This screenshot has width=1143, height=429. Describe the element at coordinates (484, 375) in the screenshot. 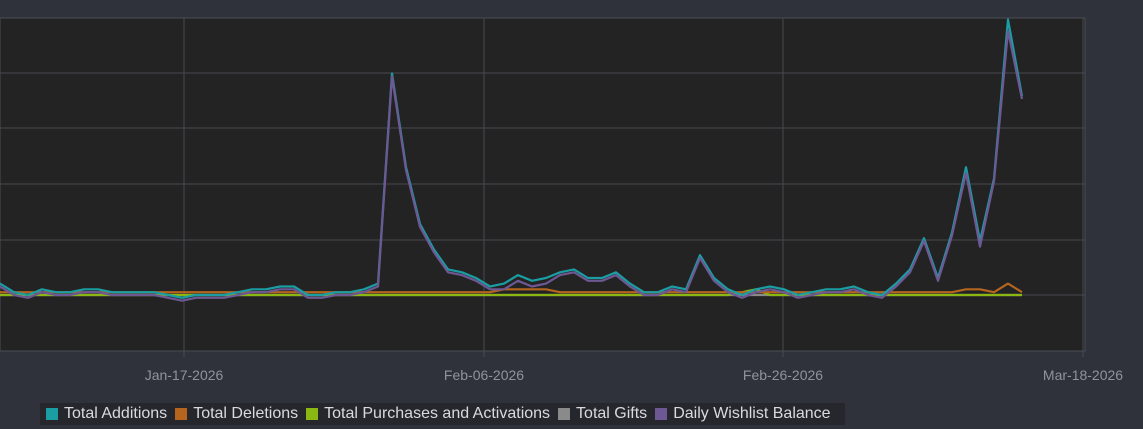

I see `x-tick-label: Feb-06-2026` at that location.